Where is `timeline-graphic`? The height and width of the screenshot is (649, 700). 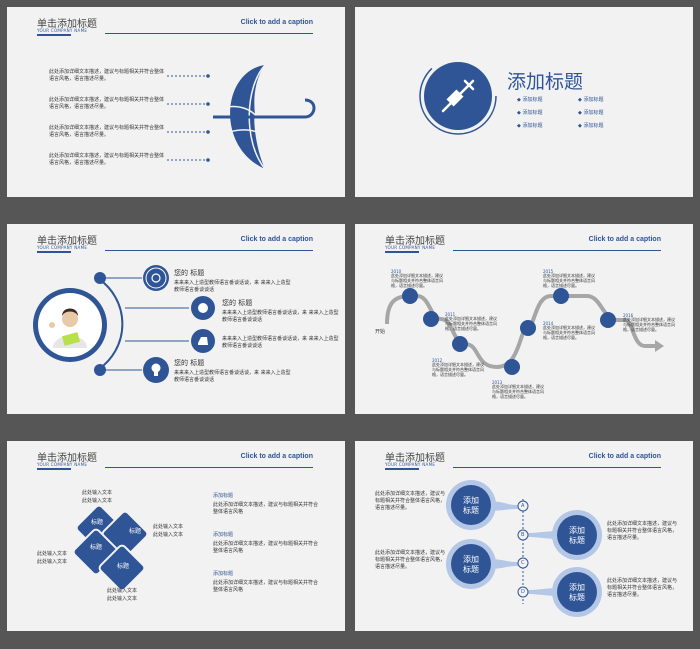
timeline-graphic is located at coordinates (524, 331).